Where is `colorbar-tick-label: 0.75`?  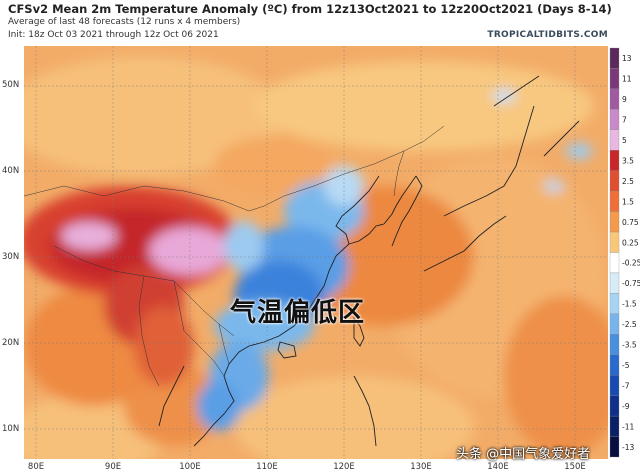 colorbar-tick-label: 0.75 is located at coordinates (630, 222).